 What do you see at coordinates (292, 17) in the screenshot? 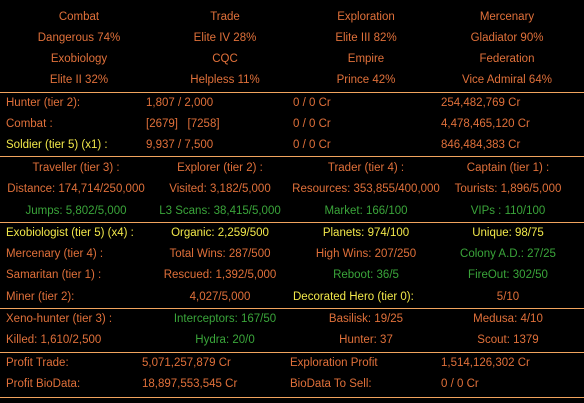
I see `rank-category-row: Combat Trade Exploration Mercenary` at bounding box center [292, 17].